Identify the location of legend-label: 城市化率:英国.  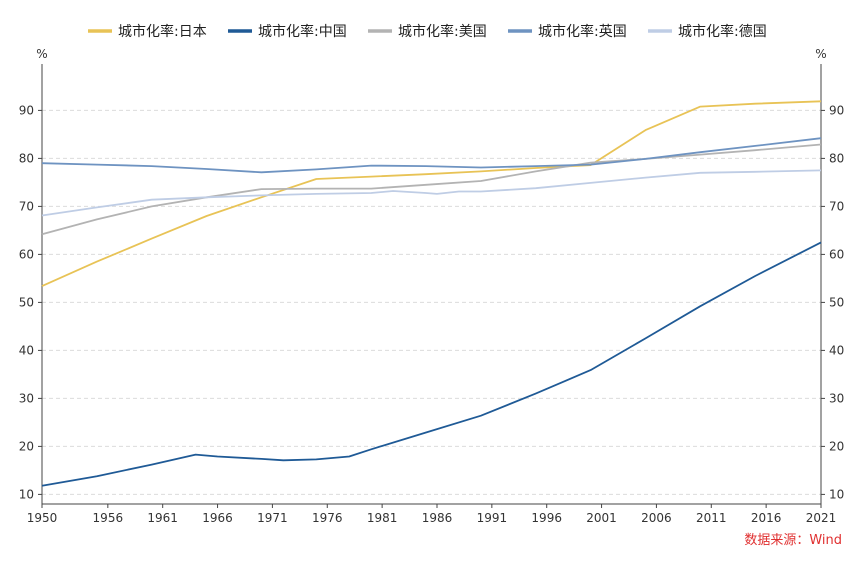
(582, 31).